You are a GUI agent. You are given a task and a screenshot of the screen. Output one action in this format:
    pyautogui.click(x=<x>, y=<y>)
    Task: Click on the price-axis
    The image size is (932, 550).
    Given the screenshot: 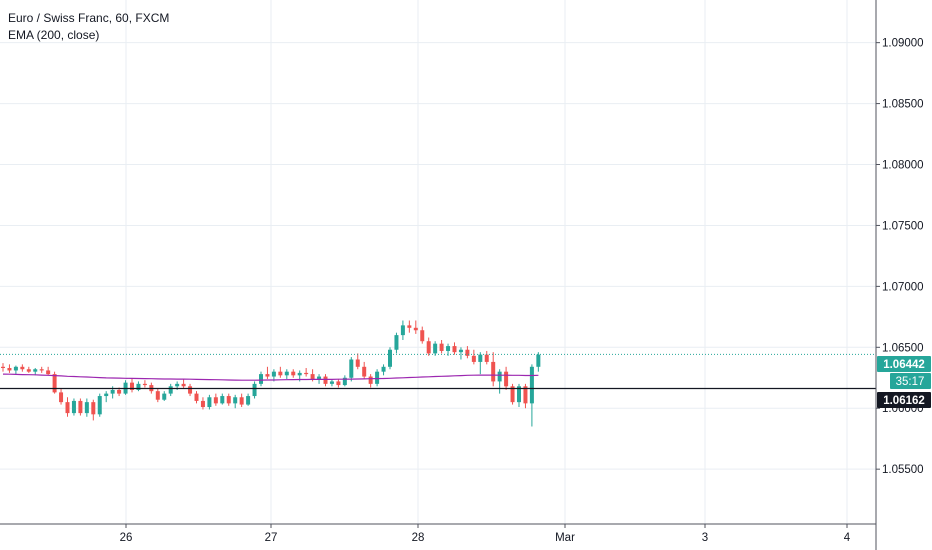 What is the action you would take?
    pyautogui.click(x=904, y=262)
    